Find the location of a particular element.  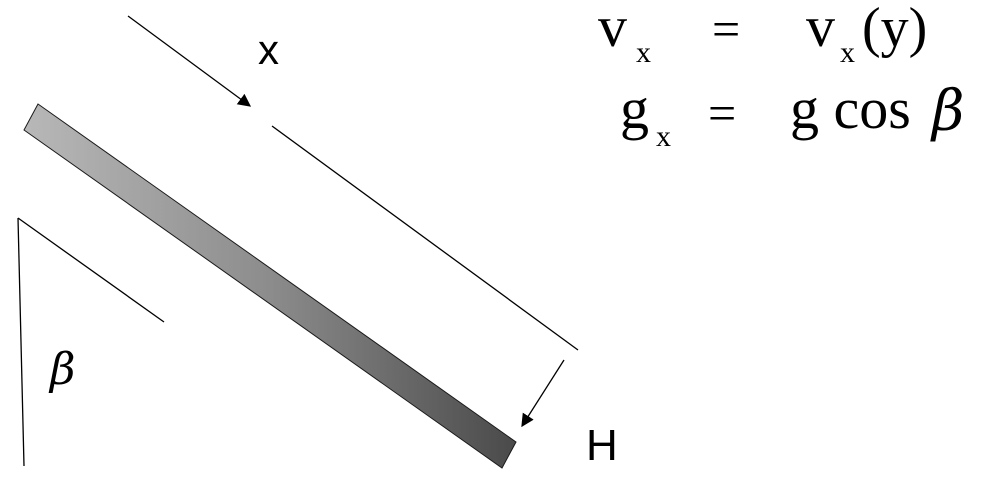

film-boundary-line is located at coordinates (425, 238).